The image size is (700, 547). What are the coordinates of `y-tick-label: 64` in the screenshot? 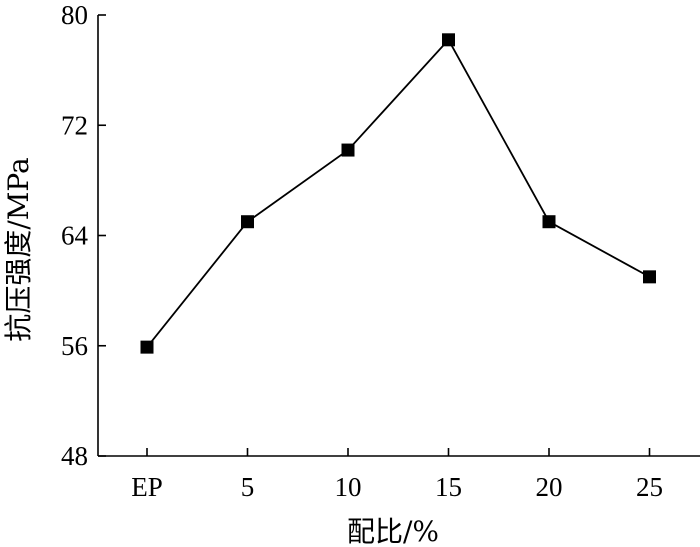 It's located at (75, 236).